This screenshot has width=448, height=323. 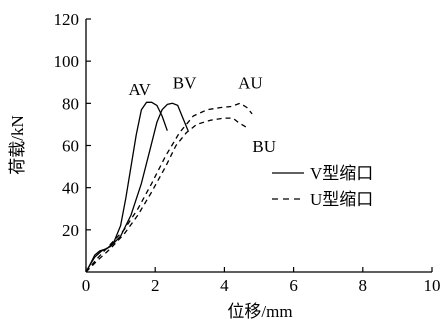 What do you see at coordinates (202, 115) in the screenshot?
I see `annotation-layer: AV BV AU BU` at bounding box center [202, 115].